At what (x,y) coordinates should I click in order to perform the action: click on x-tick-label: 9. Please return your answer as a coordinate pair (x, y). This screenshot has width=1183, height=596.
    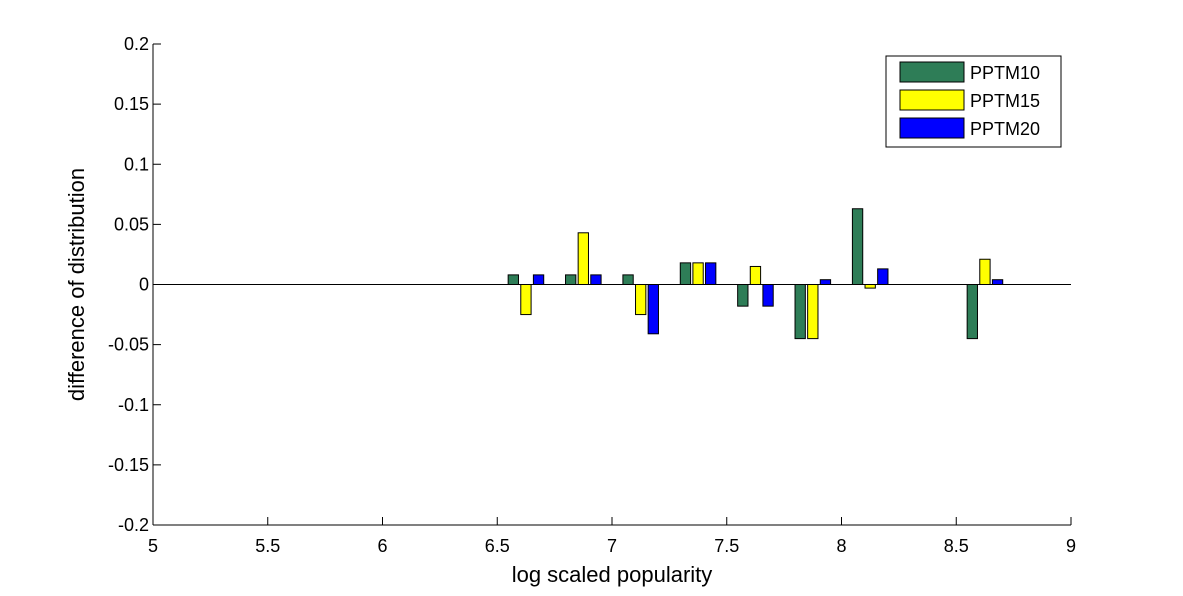
    Looking at the image, I should click on (1071, 546).